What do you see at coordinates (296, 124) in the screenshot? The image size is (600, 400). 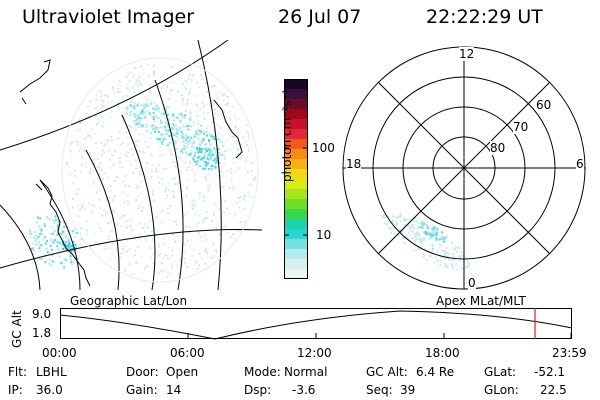 I see `colorbar-band` at bounding box center [296, 124].